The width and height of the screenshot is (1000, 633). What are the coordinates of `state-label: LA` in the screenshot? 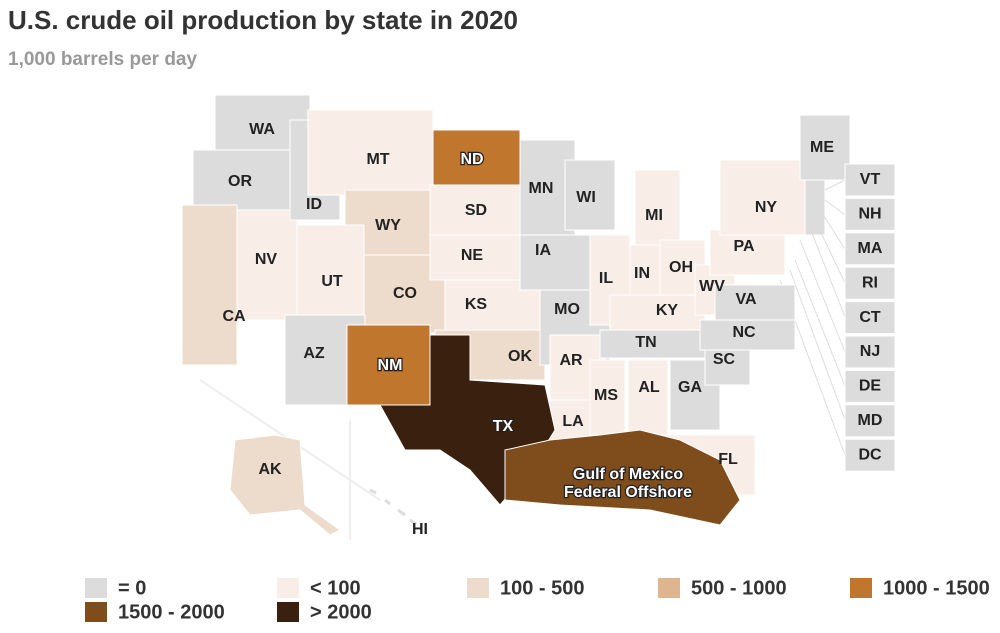 It's located at (573, 421).